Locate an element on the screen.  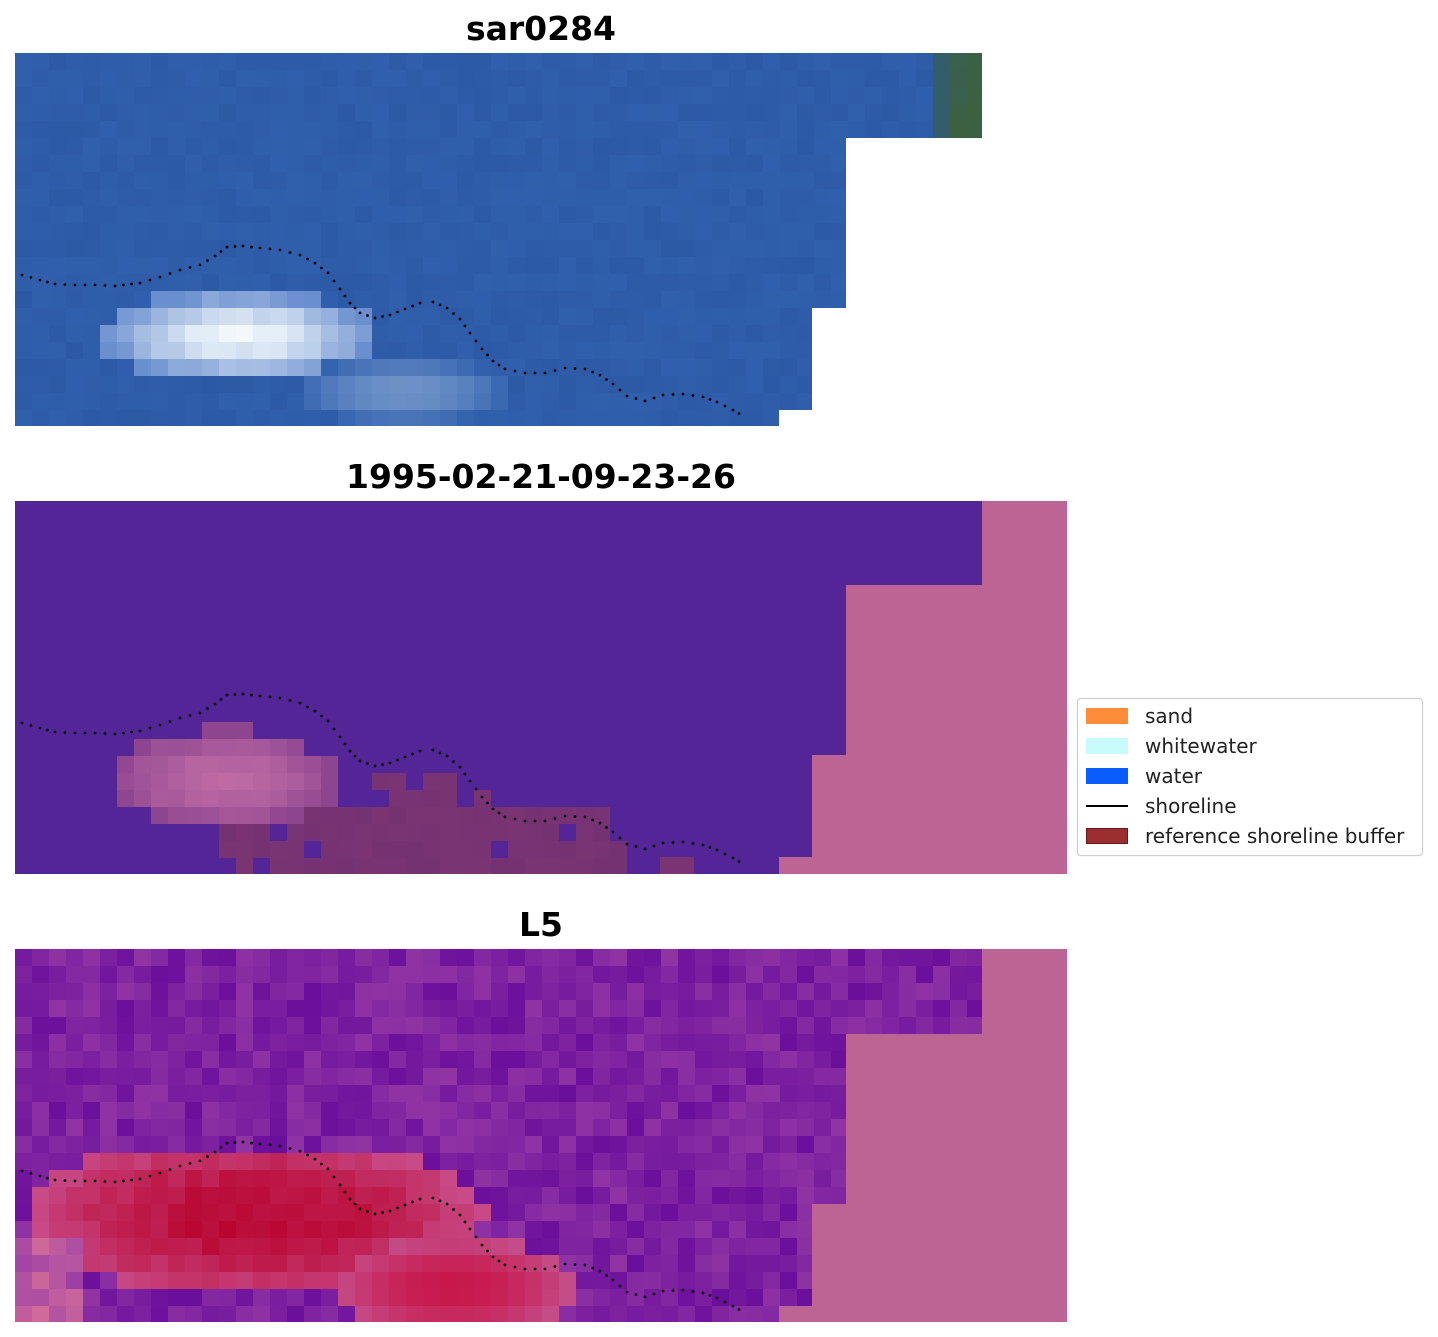
legend-label: reference shoreline buffer is located at coordinates (1275, 836).